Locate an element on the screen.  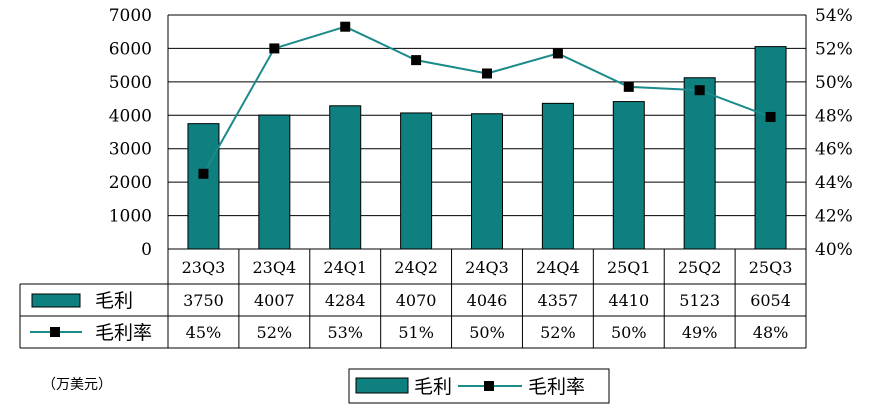
table-cell: 5123 is located at coordinates (699, 300).